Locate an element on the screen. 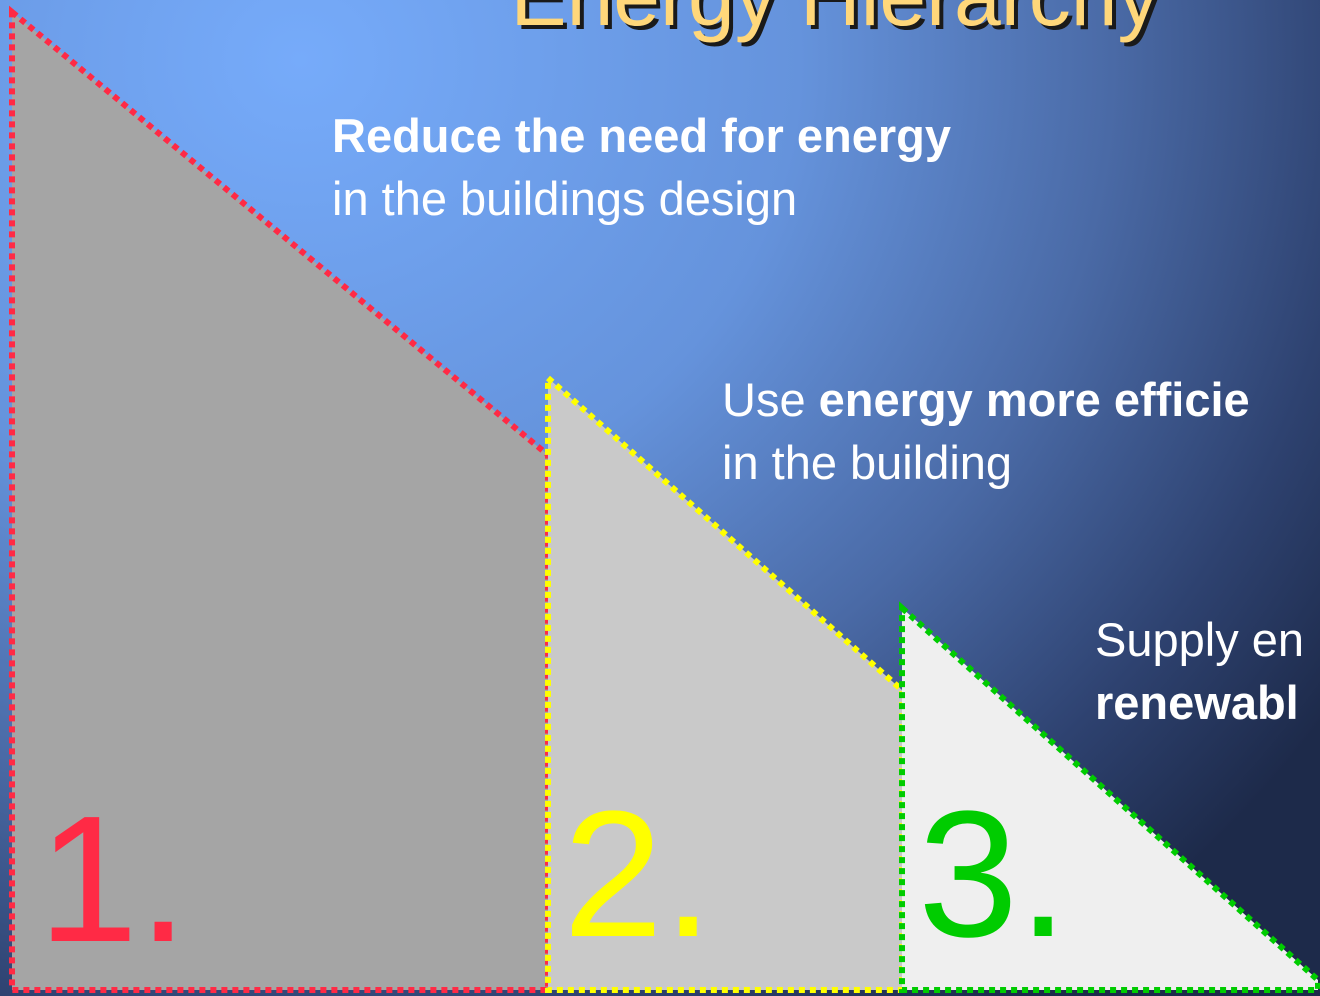 The height and width of the screenshot is (996, 1320). text-segment: Supply en is located at coordinates (1200, 639).